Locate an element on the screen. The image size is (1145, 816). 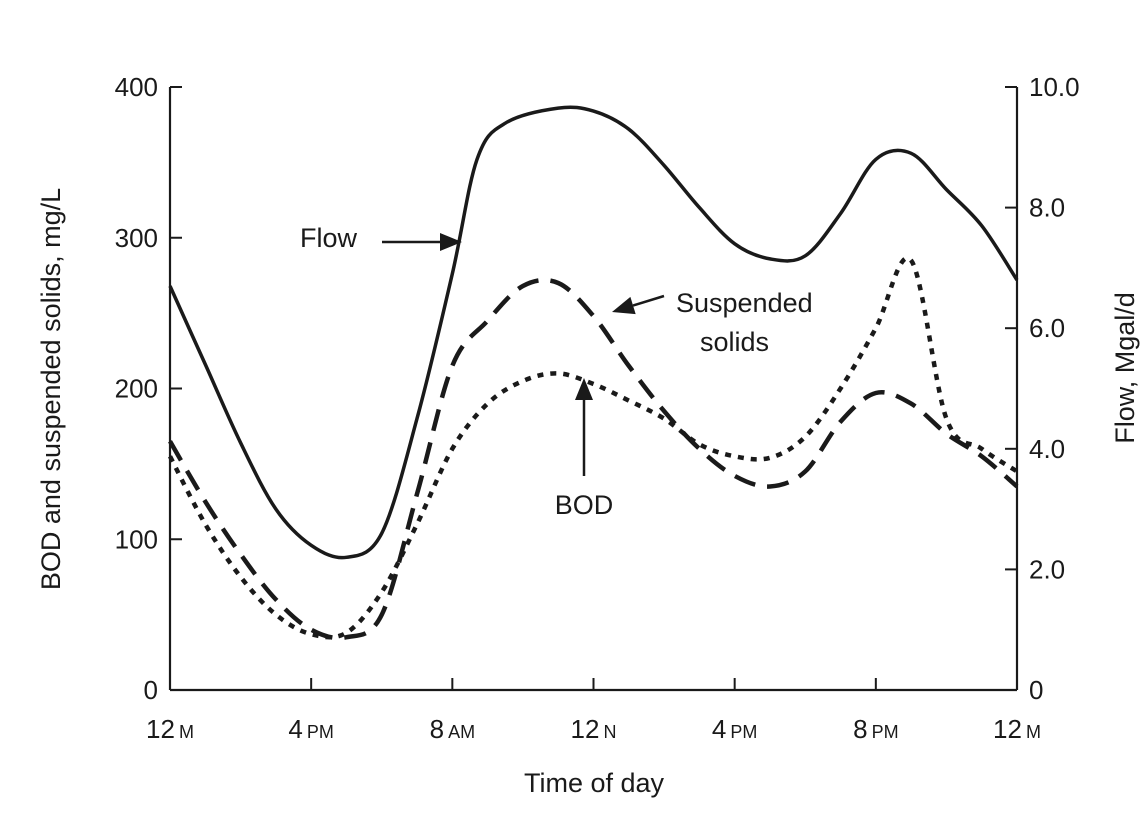
y2-tick-label: 6.0 is located at coordinates (1047, 328).